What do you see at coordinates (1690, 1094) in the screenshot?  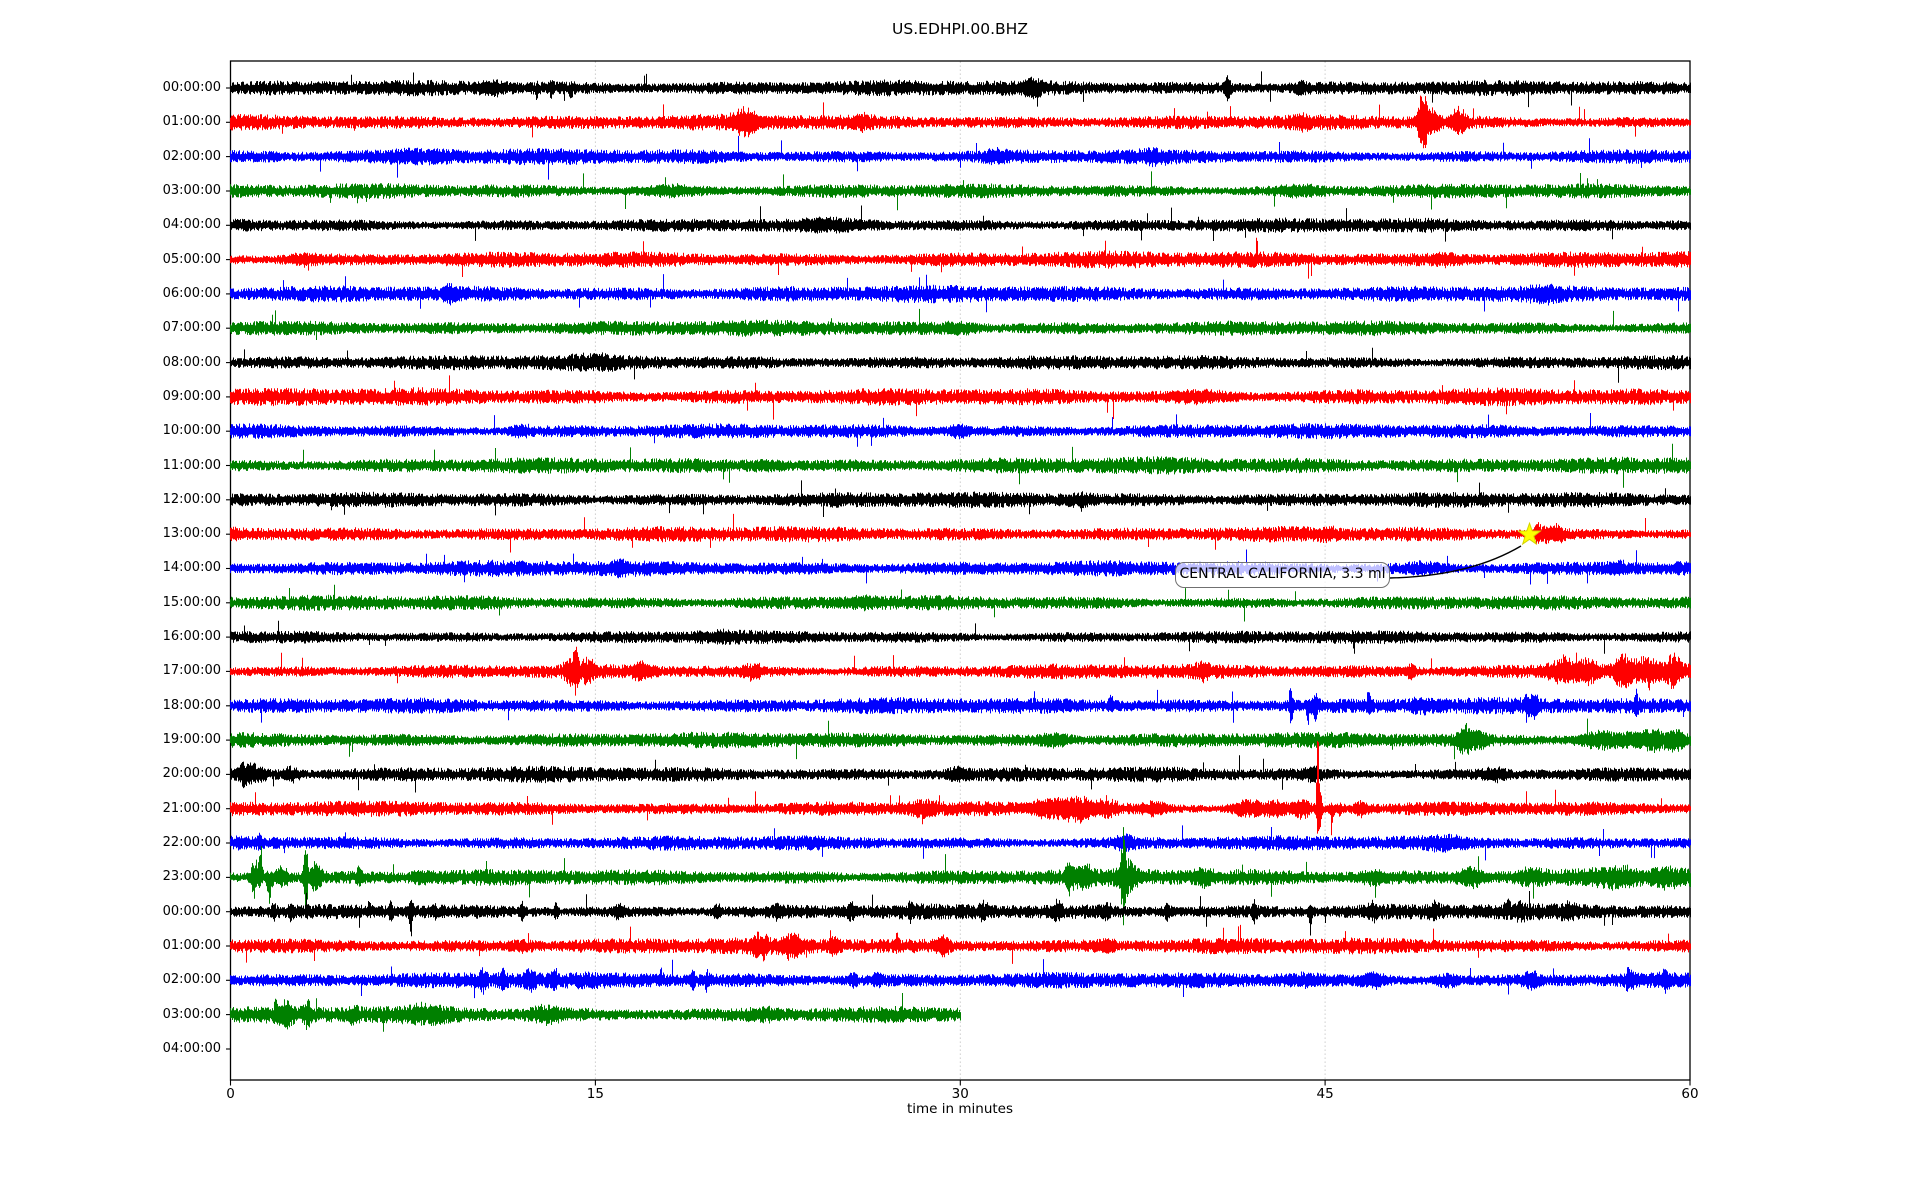 I see `x-tick-label: 60` at bounding box center [1690, 1094].